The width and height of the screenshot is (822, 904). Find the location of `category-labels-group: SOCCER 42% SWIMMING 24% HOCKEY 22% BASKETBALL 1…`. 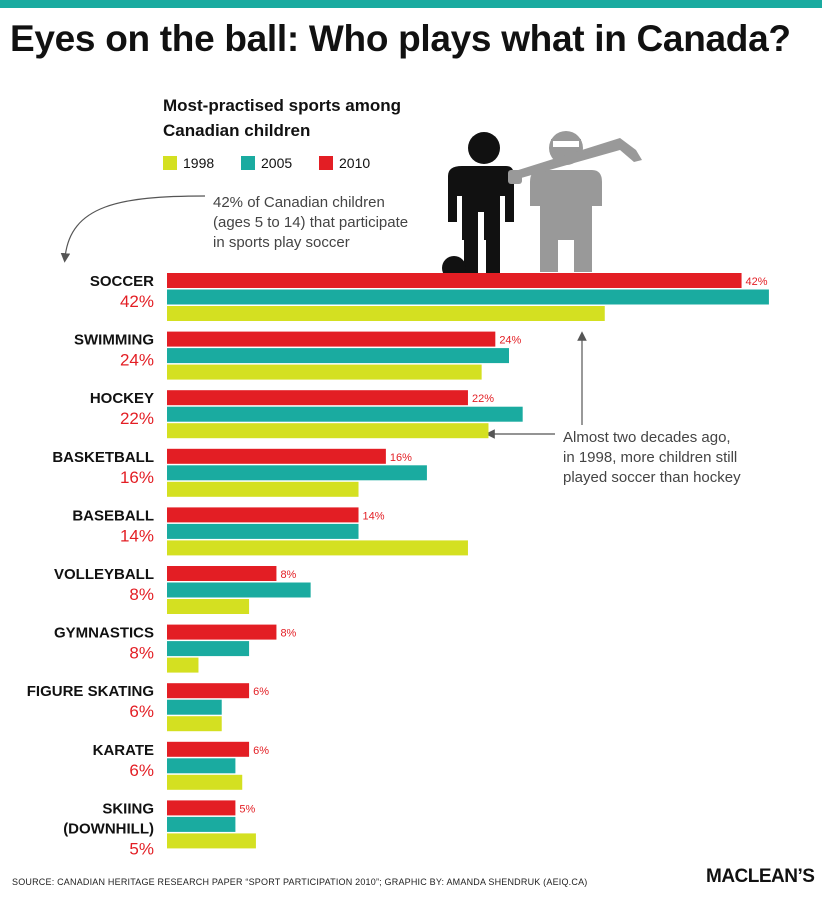

category-labels-group: SOCCER 42% SWIMMING 24% HOCKEY 22% BASKETBALL 1… is located at coordinates (90, 565).